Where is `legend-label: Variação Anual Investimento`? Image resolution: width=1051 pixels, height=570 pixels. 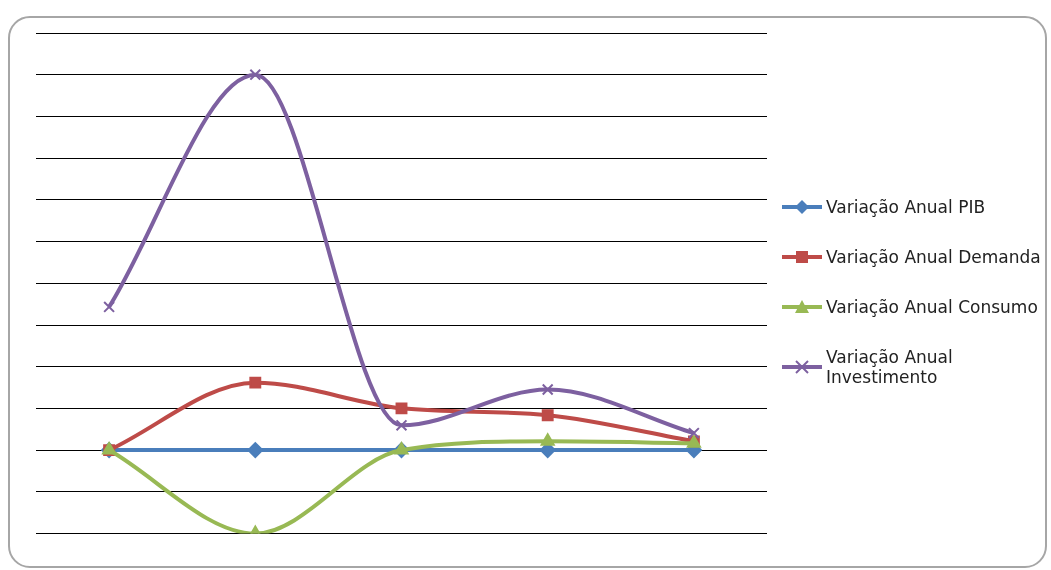
legend-label: Variação Anual Investimento is located at coordinates (890, 367).